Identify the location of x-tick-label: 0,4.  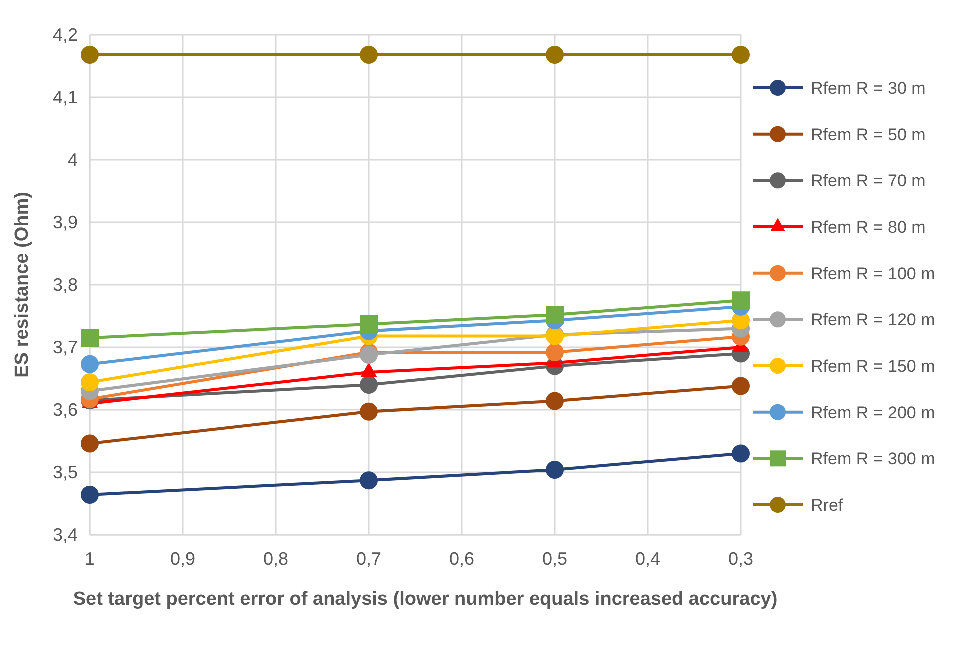
(648, 559).